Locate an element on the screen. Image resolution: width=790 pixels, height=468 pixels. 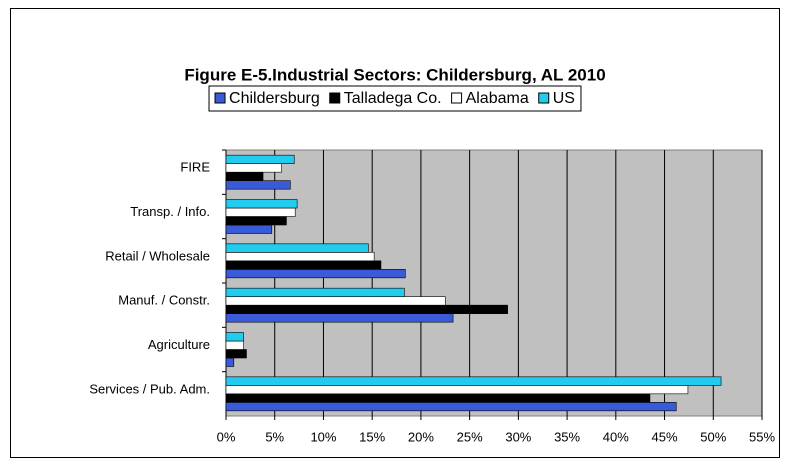
legend-label: Alabama is located at coordinates (497, 98).